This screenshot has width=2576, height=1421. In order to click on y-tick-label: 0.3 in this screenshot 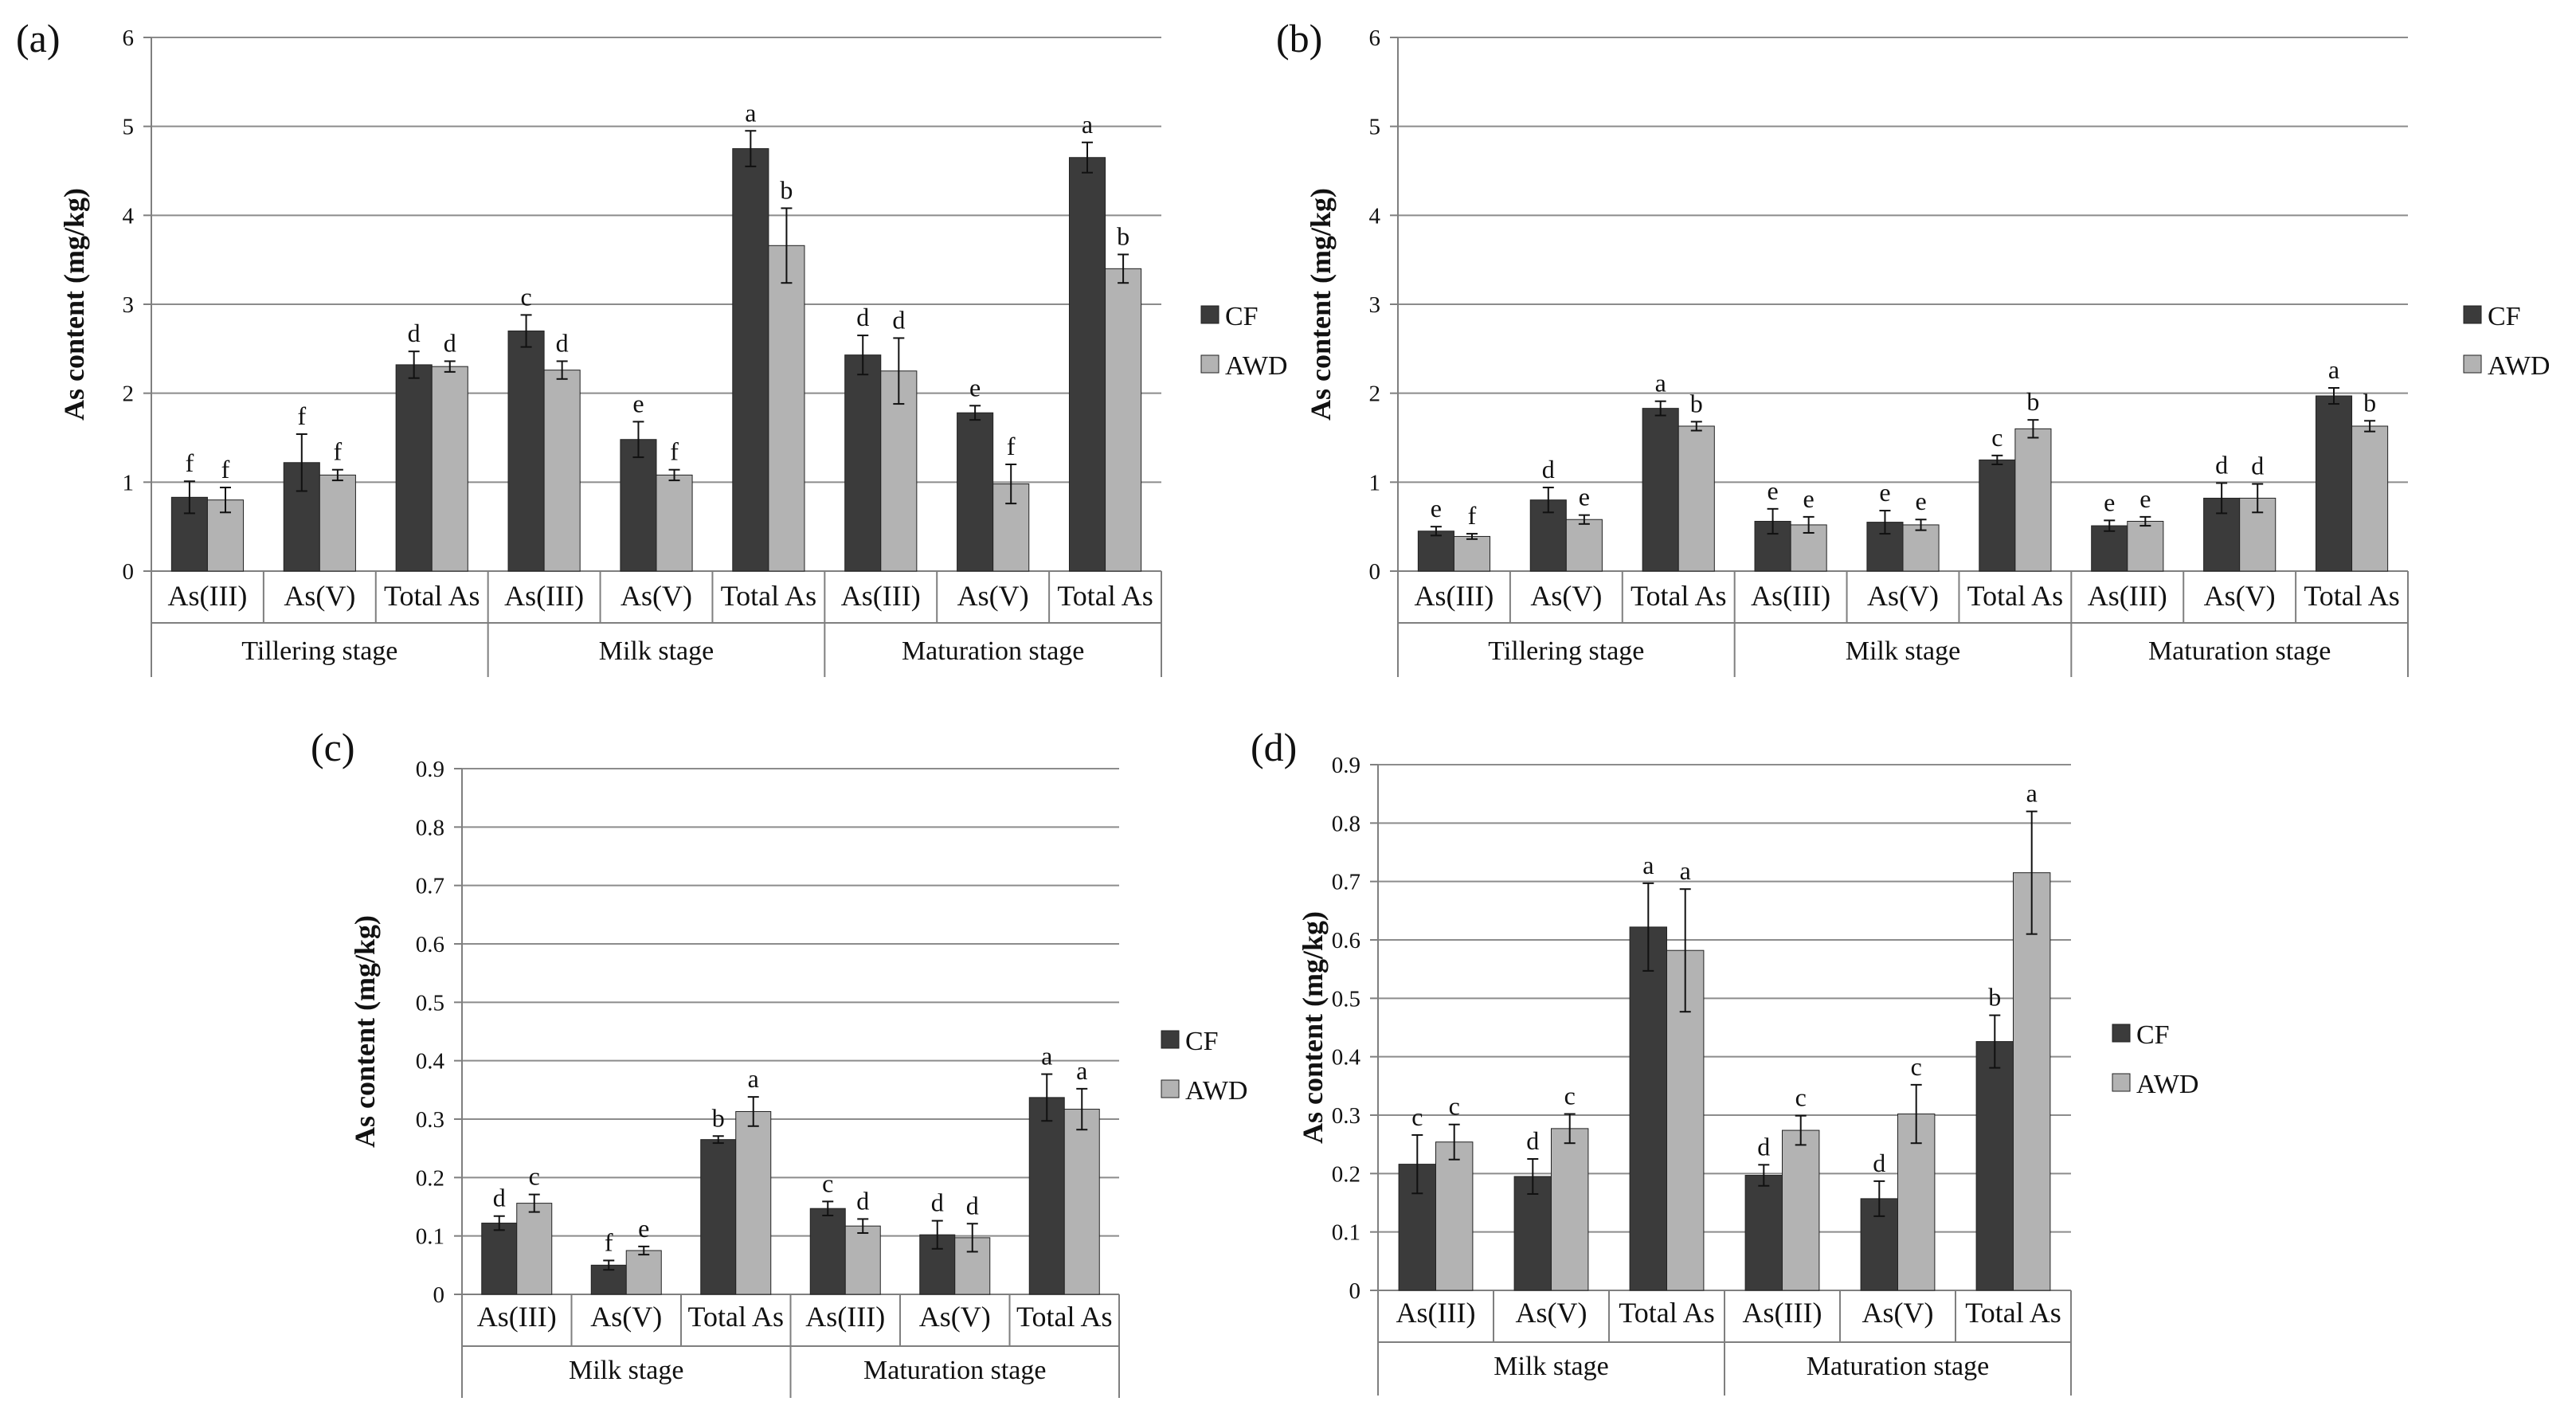, I will do `click(430, 1120)`.